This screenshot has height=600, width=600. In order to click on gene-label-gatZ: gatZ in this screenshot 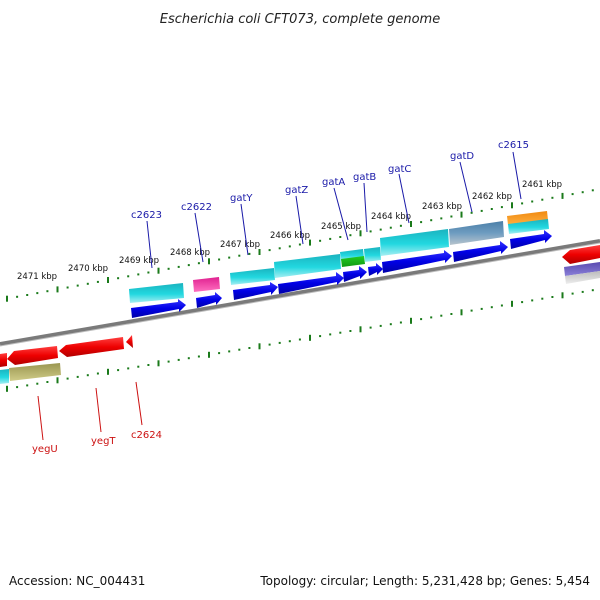, I will do `click(296, 190)`.